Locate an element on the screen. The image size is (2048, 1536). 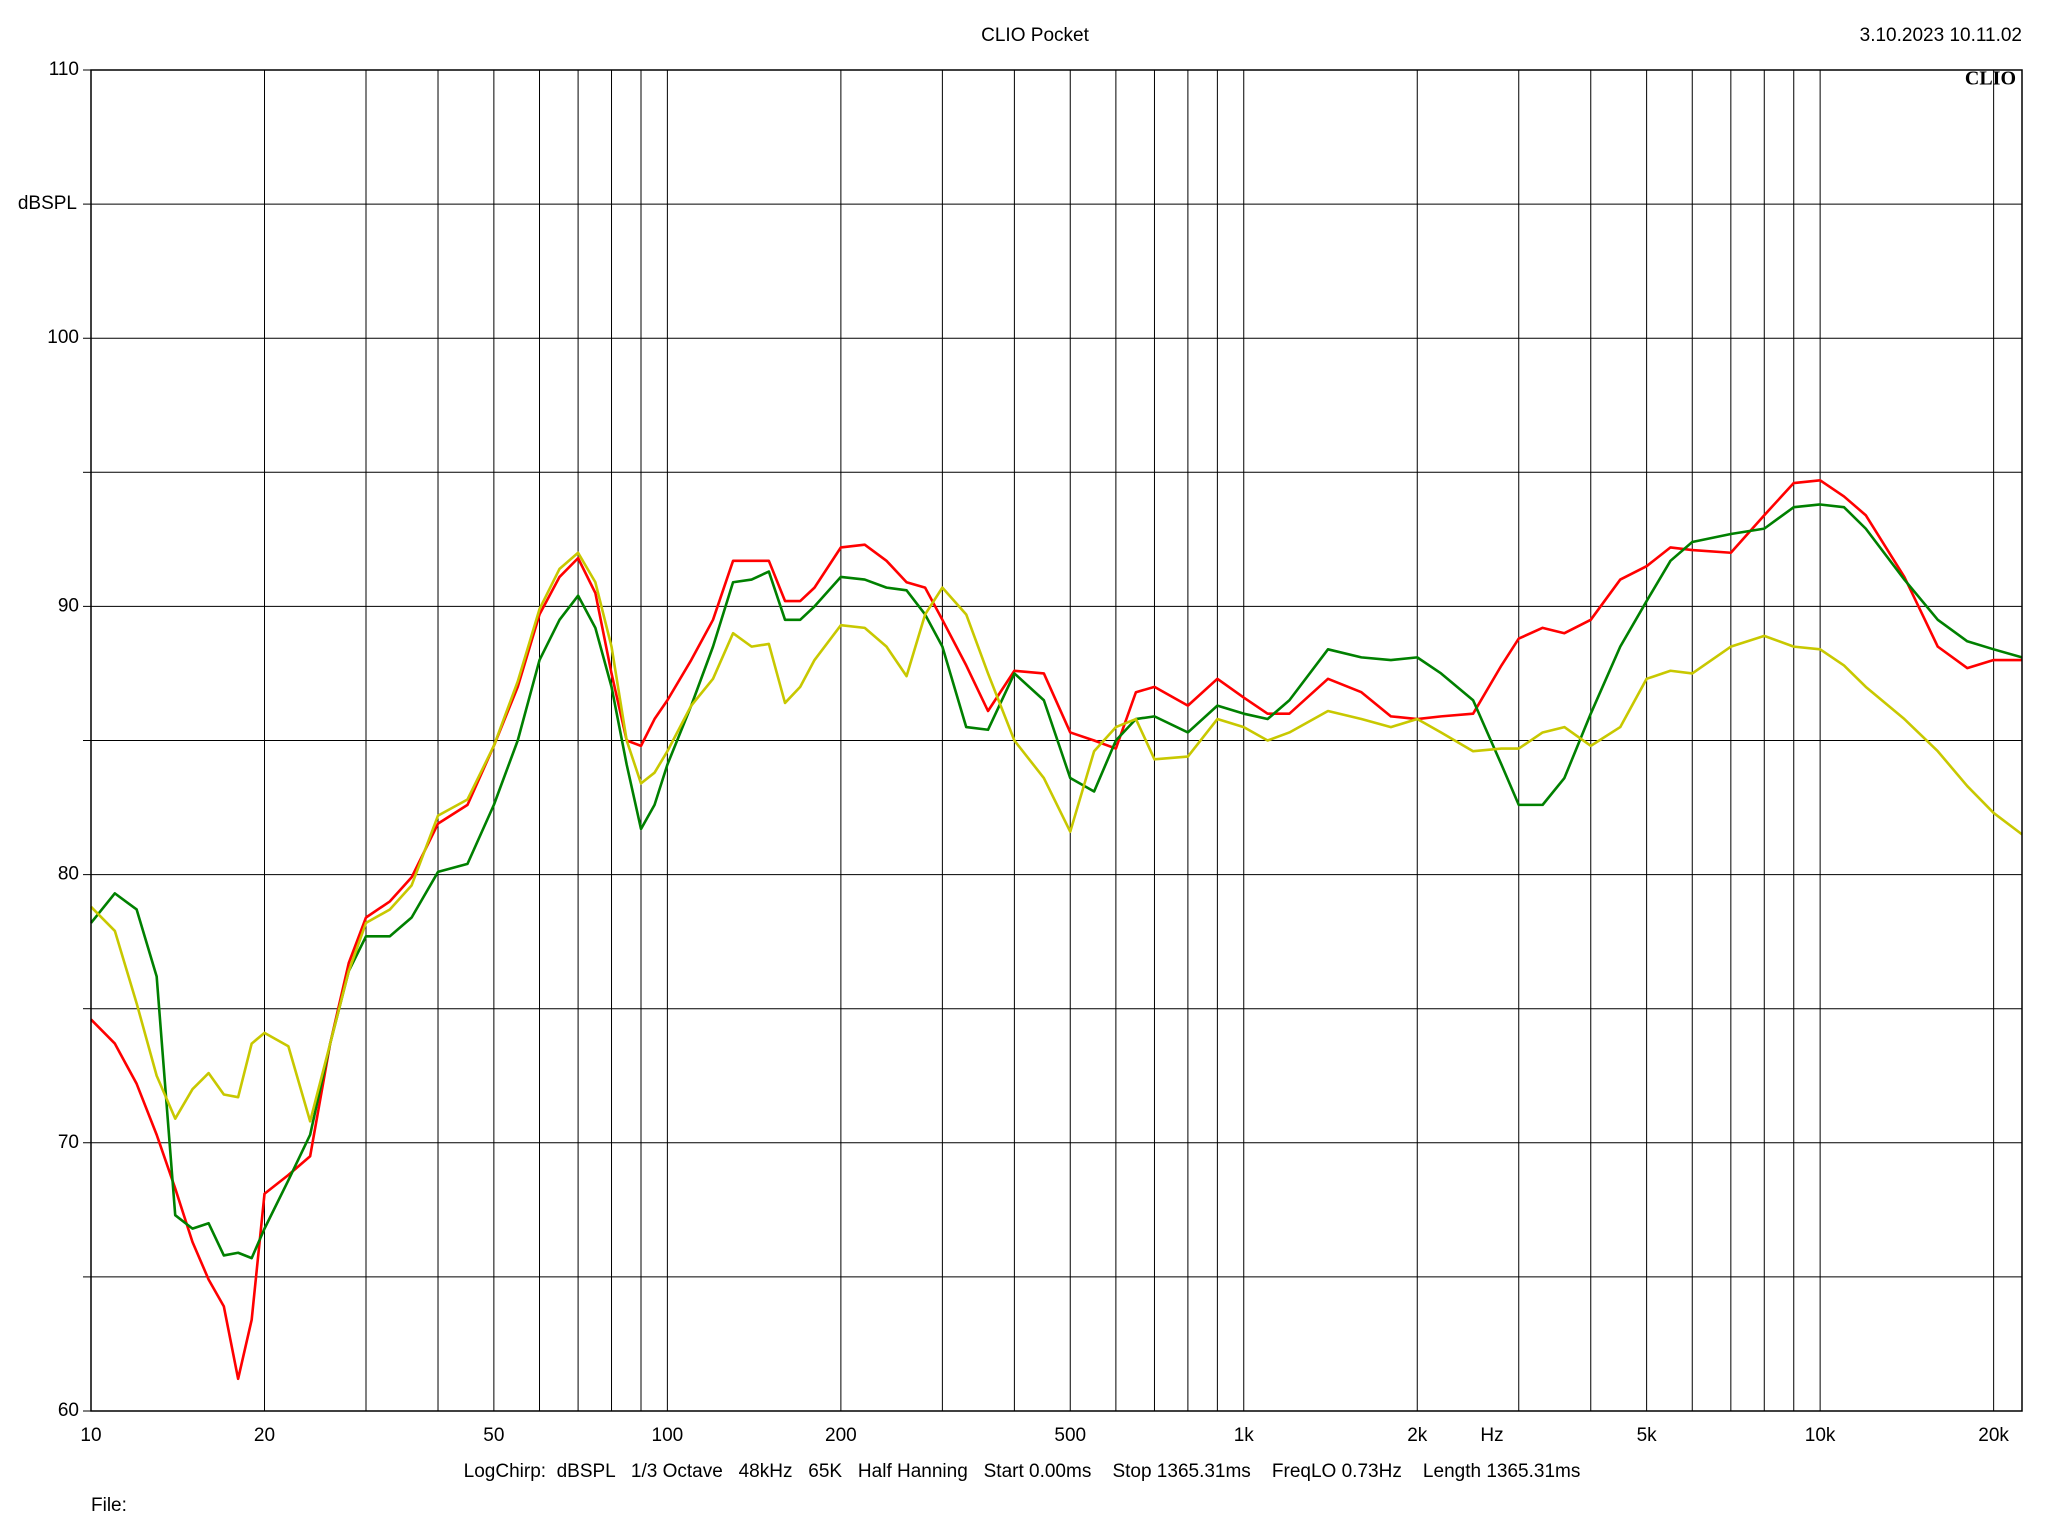
x-tick-label: 10k is located at coordinates (1820, 1435).